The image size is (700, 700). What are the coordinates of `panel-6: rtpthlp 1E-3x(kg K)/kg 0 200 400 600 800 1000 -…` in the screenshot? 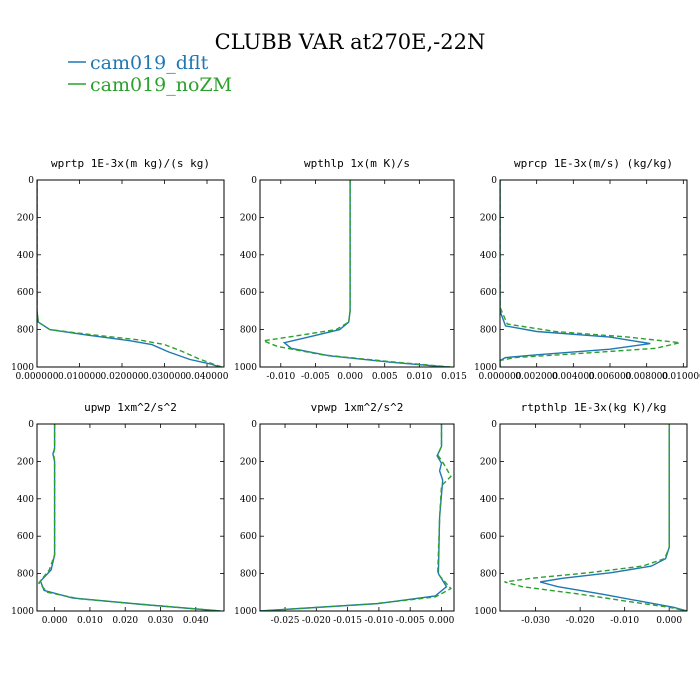 It's located at (581, 513).